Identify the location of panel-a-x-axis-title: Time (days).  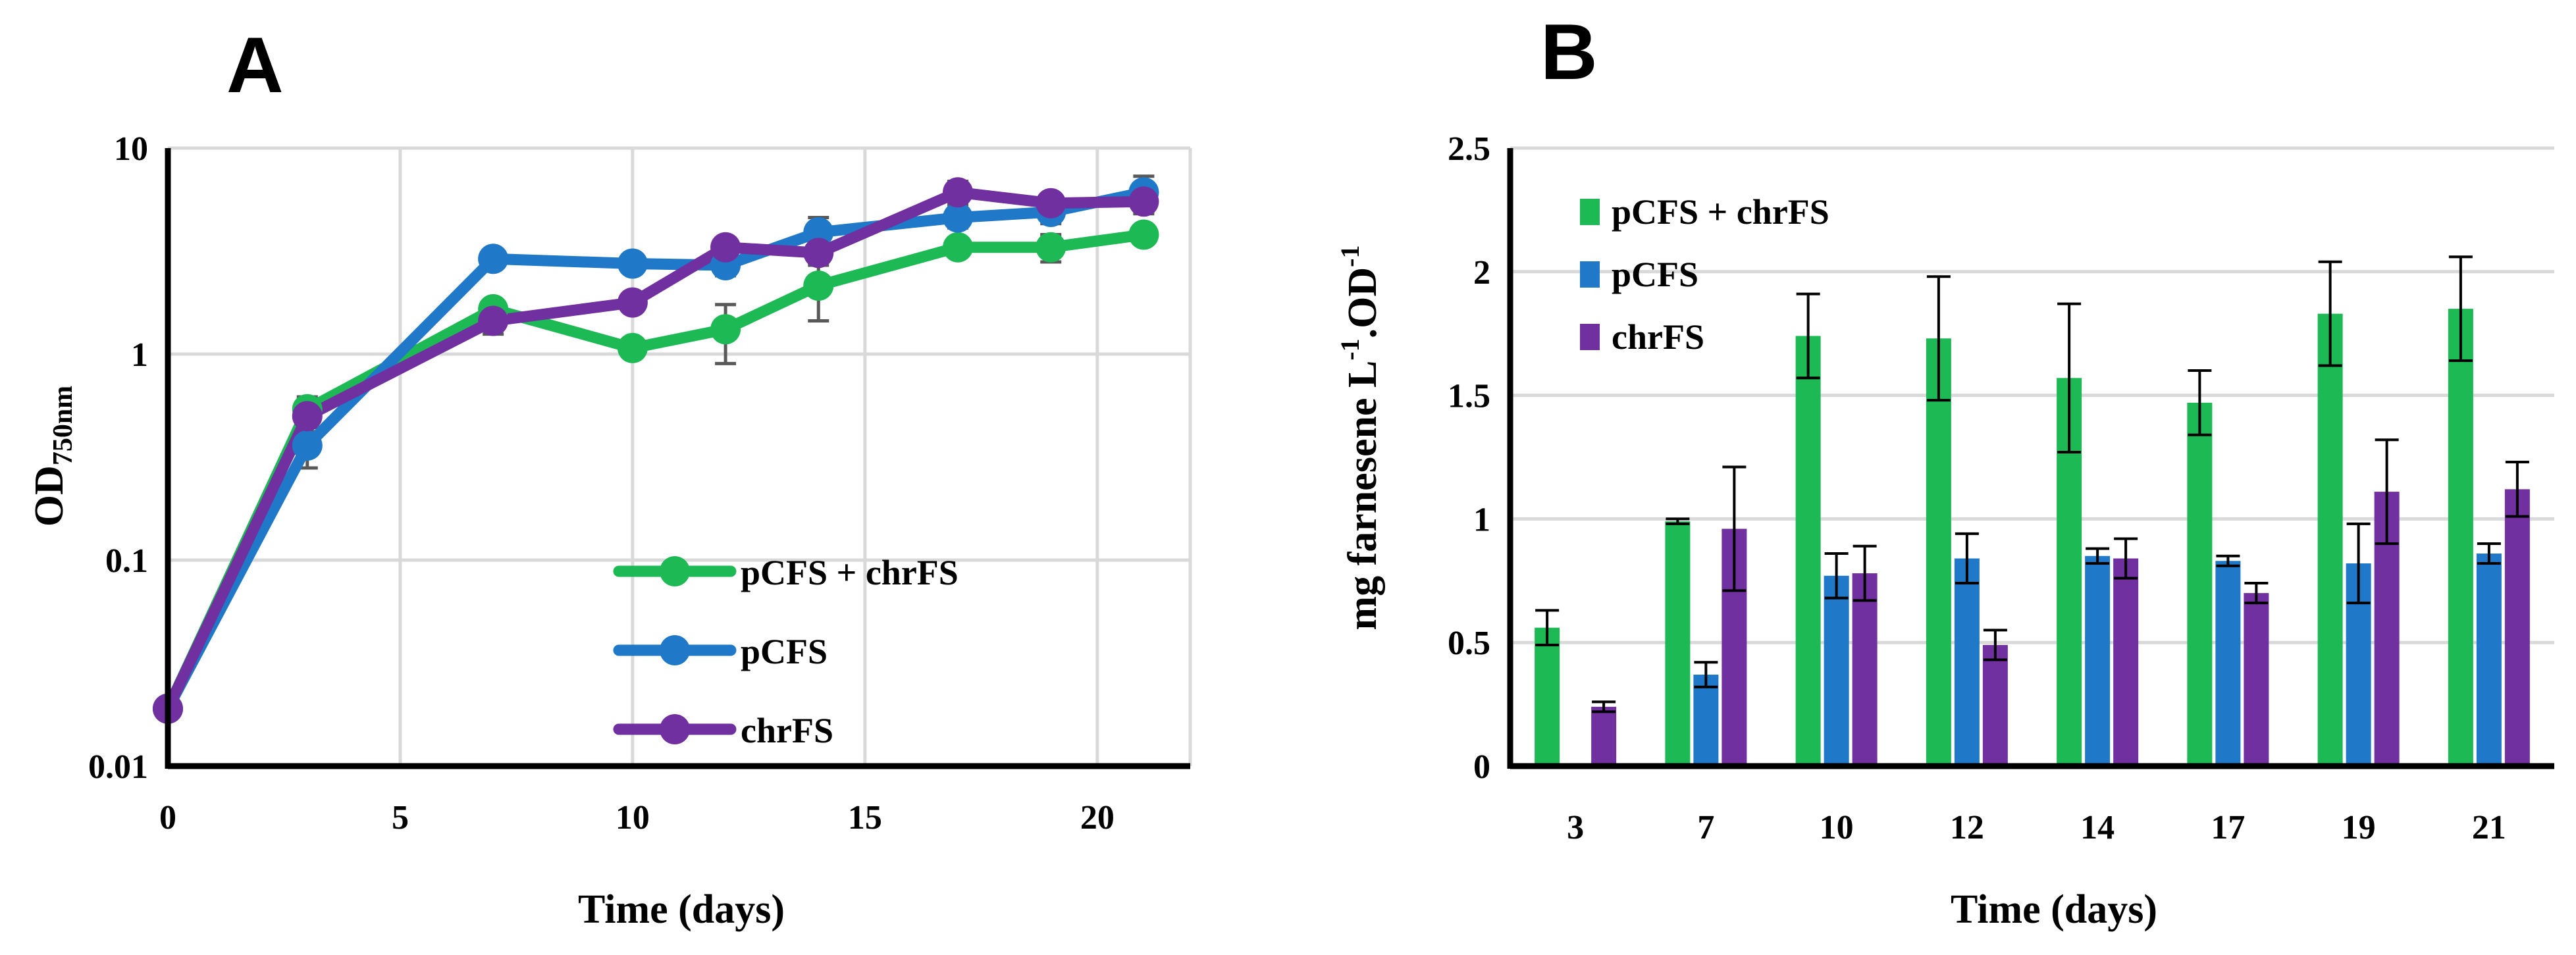
(681, 909).